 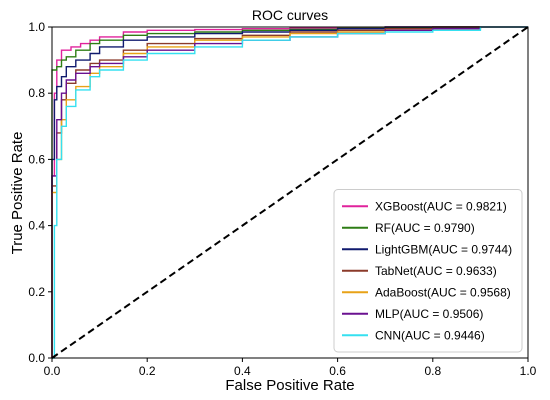 I want to click on chart-title: ROC curves, so click(x=290, y=15).